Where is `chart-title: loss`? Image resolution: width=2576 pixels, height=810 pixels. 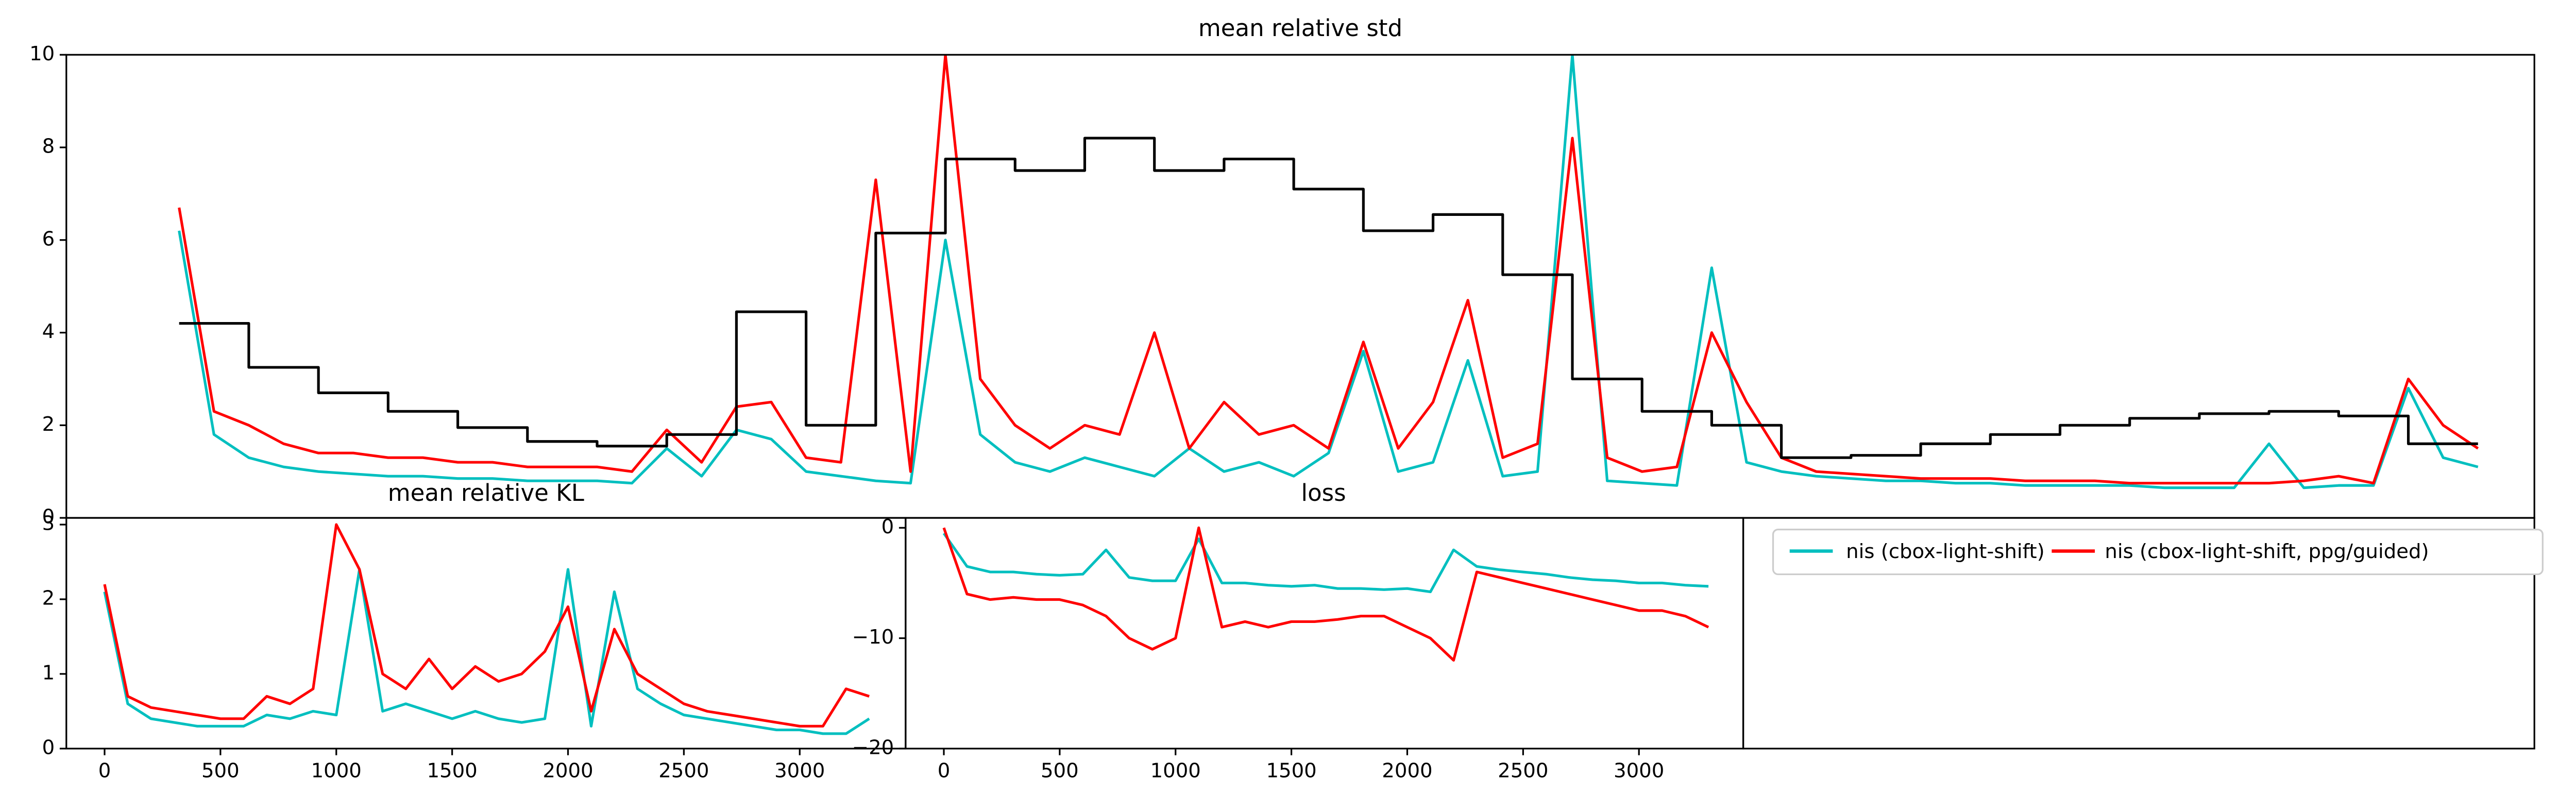 chart-title: loss is located at coordinates (1323, 493).